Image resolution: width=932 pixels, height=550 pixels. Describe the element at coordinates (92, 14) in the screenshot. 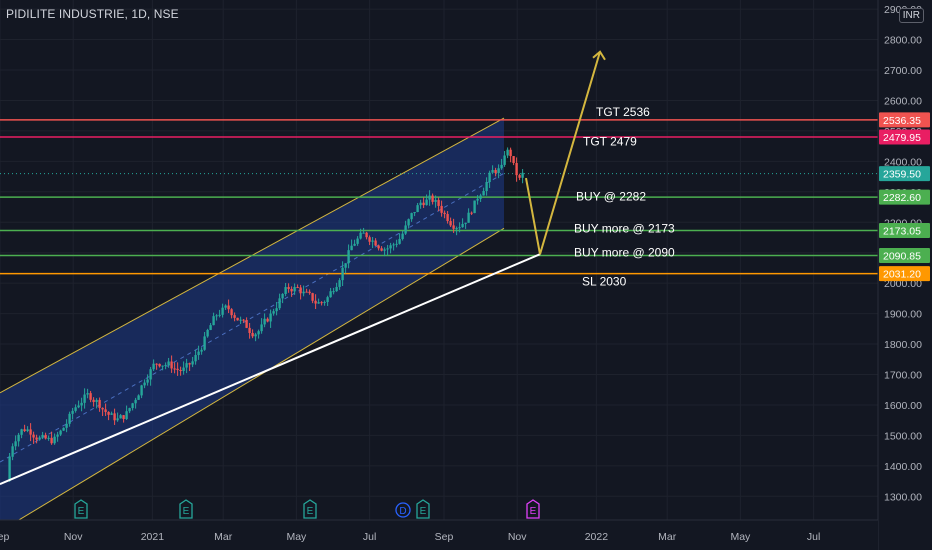

I see `symbol-title: PIDILITE INDUSTRIE, 1D, NSE` at that location.